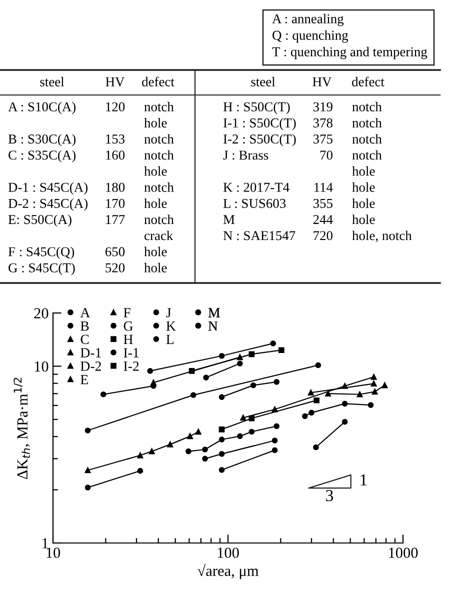  What do you see at coordinates (22, 429) in the screenshot?
I see `y-axis-title: ΔK$_{th}$, MPa·m$^{1/2}$` at bounding box center [22, 429].